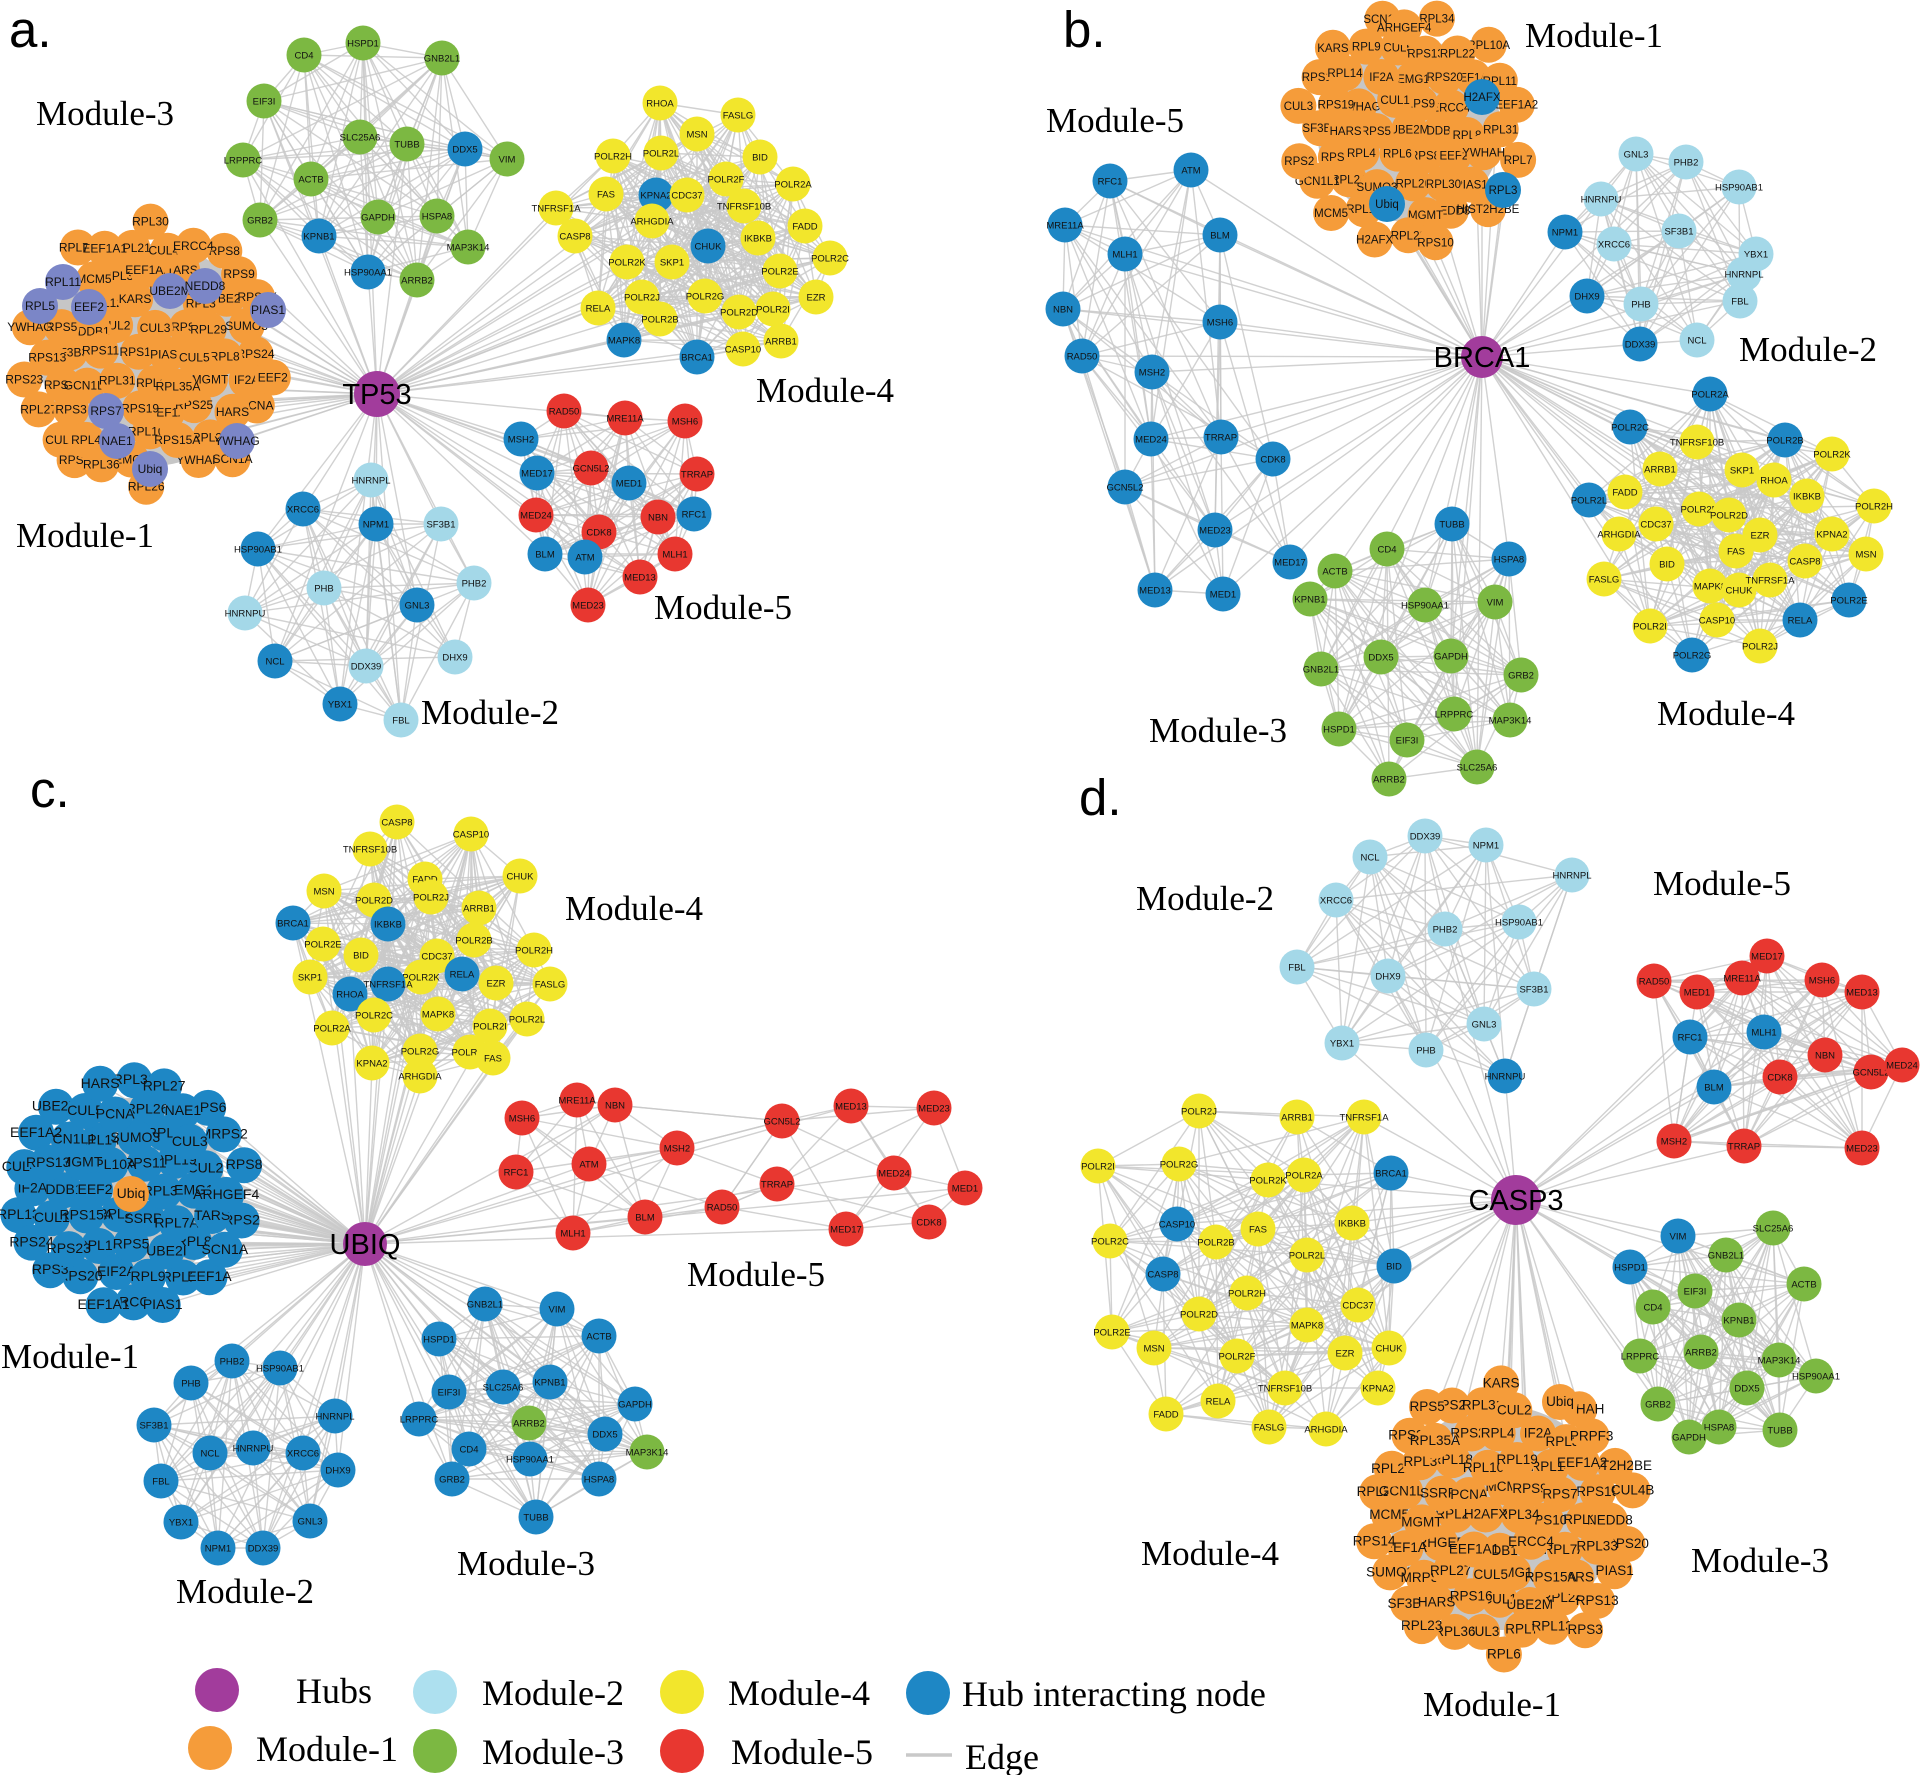  What do you see at coordinates (104, 249) in the screenshot?
I see `svg-text: EEF1A1` at bounding box center [104, 249].